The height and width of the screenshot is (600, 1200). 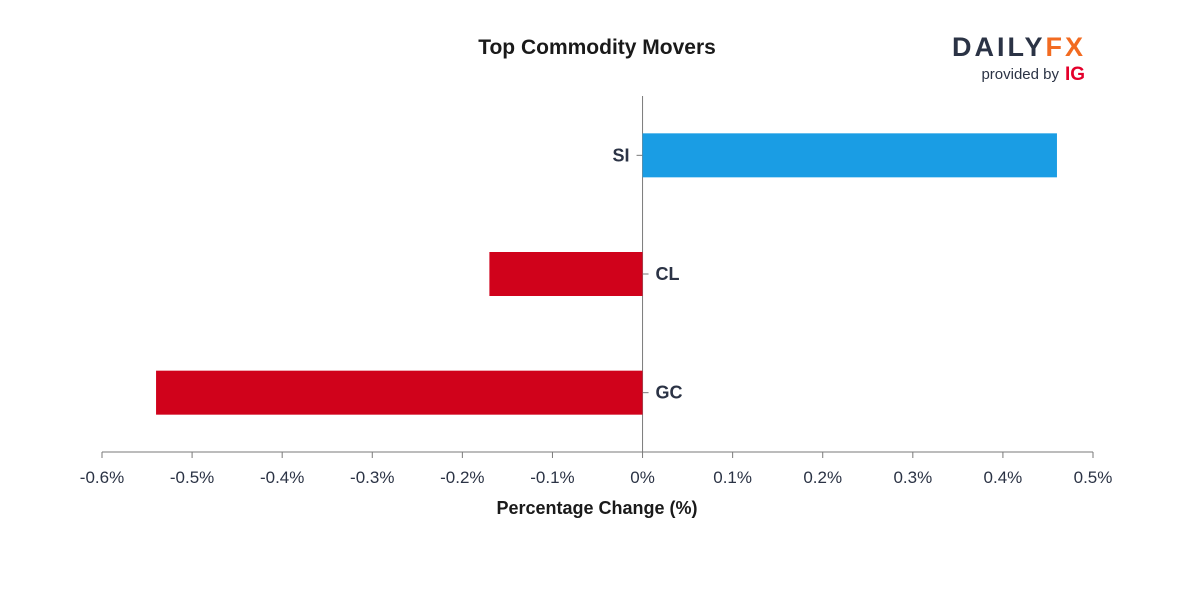 What do you see at coordinates (822, 477) in the screenshot?
I see `x-tick-label: 0.2%` at bounding box center [822, 477].